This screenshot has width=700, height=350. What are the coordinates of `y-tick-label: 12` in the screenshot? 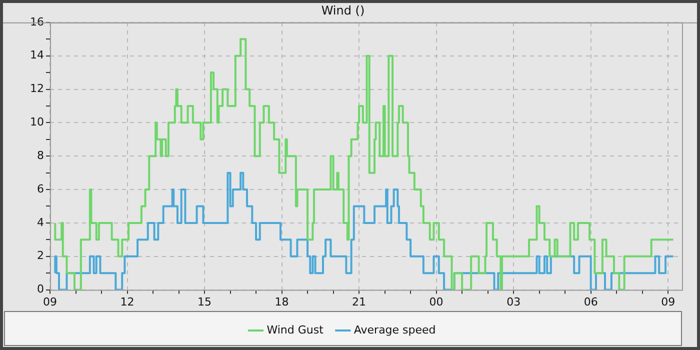 It's located at (37, 89).